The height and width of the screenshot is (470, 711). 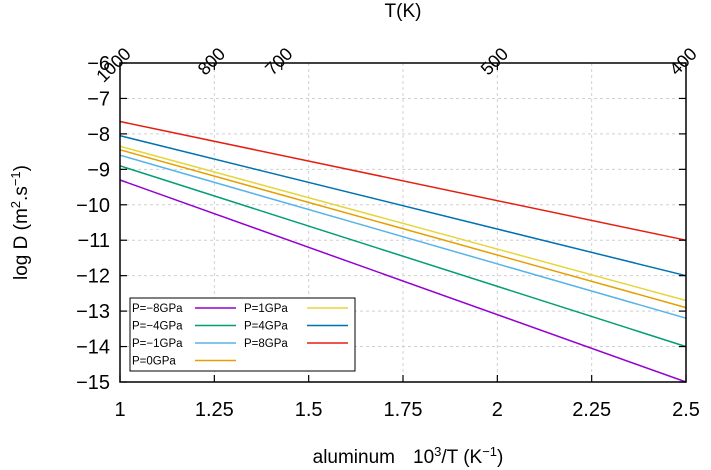 What do you see at coordinates (20, 222) in the screenshot?
I see `y-axis-label: log D (m2.s−1)` at bounding box center [20, 222].